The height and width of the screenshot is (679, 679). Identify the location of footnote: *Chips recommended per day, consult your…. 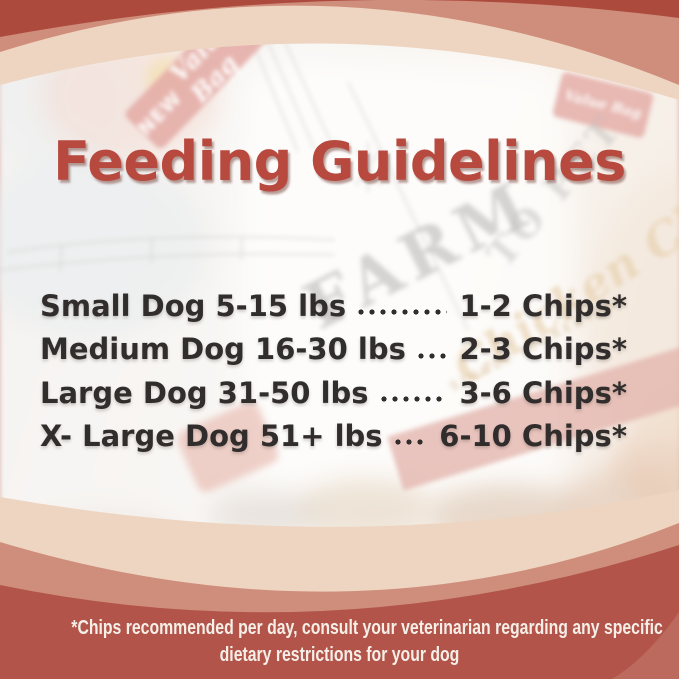
(367, 642).